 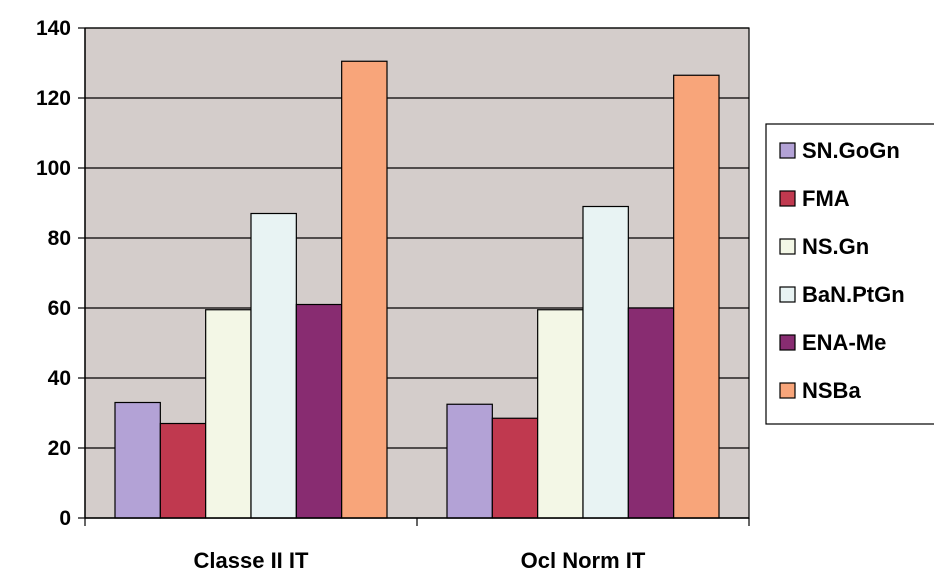 I want to click on y-tick-label: 100, so click(x=53, y=168).